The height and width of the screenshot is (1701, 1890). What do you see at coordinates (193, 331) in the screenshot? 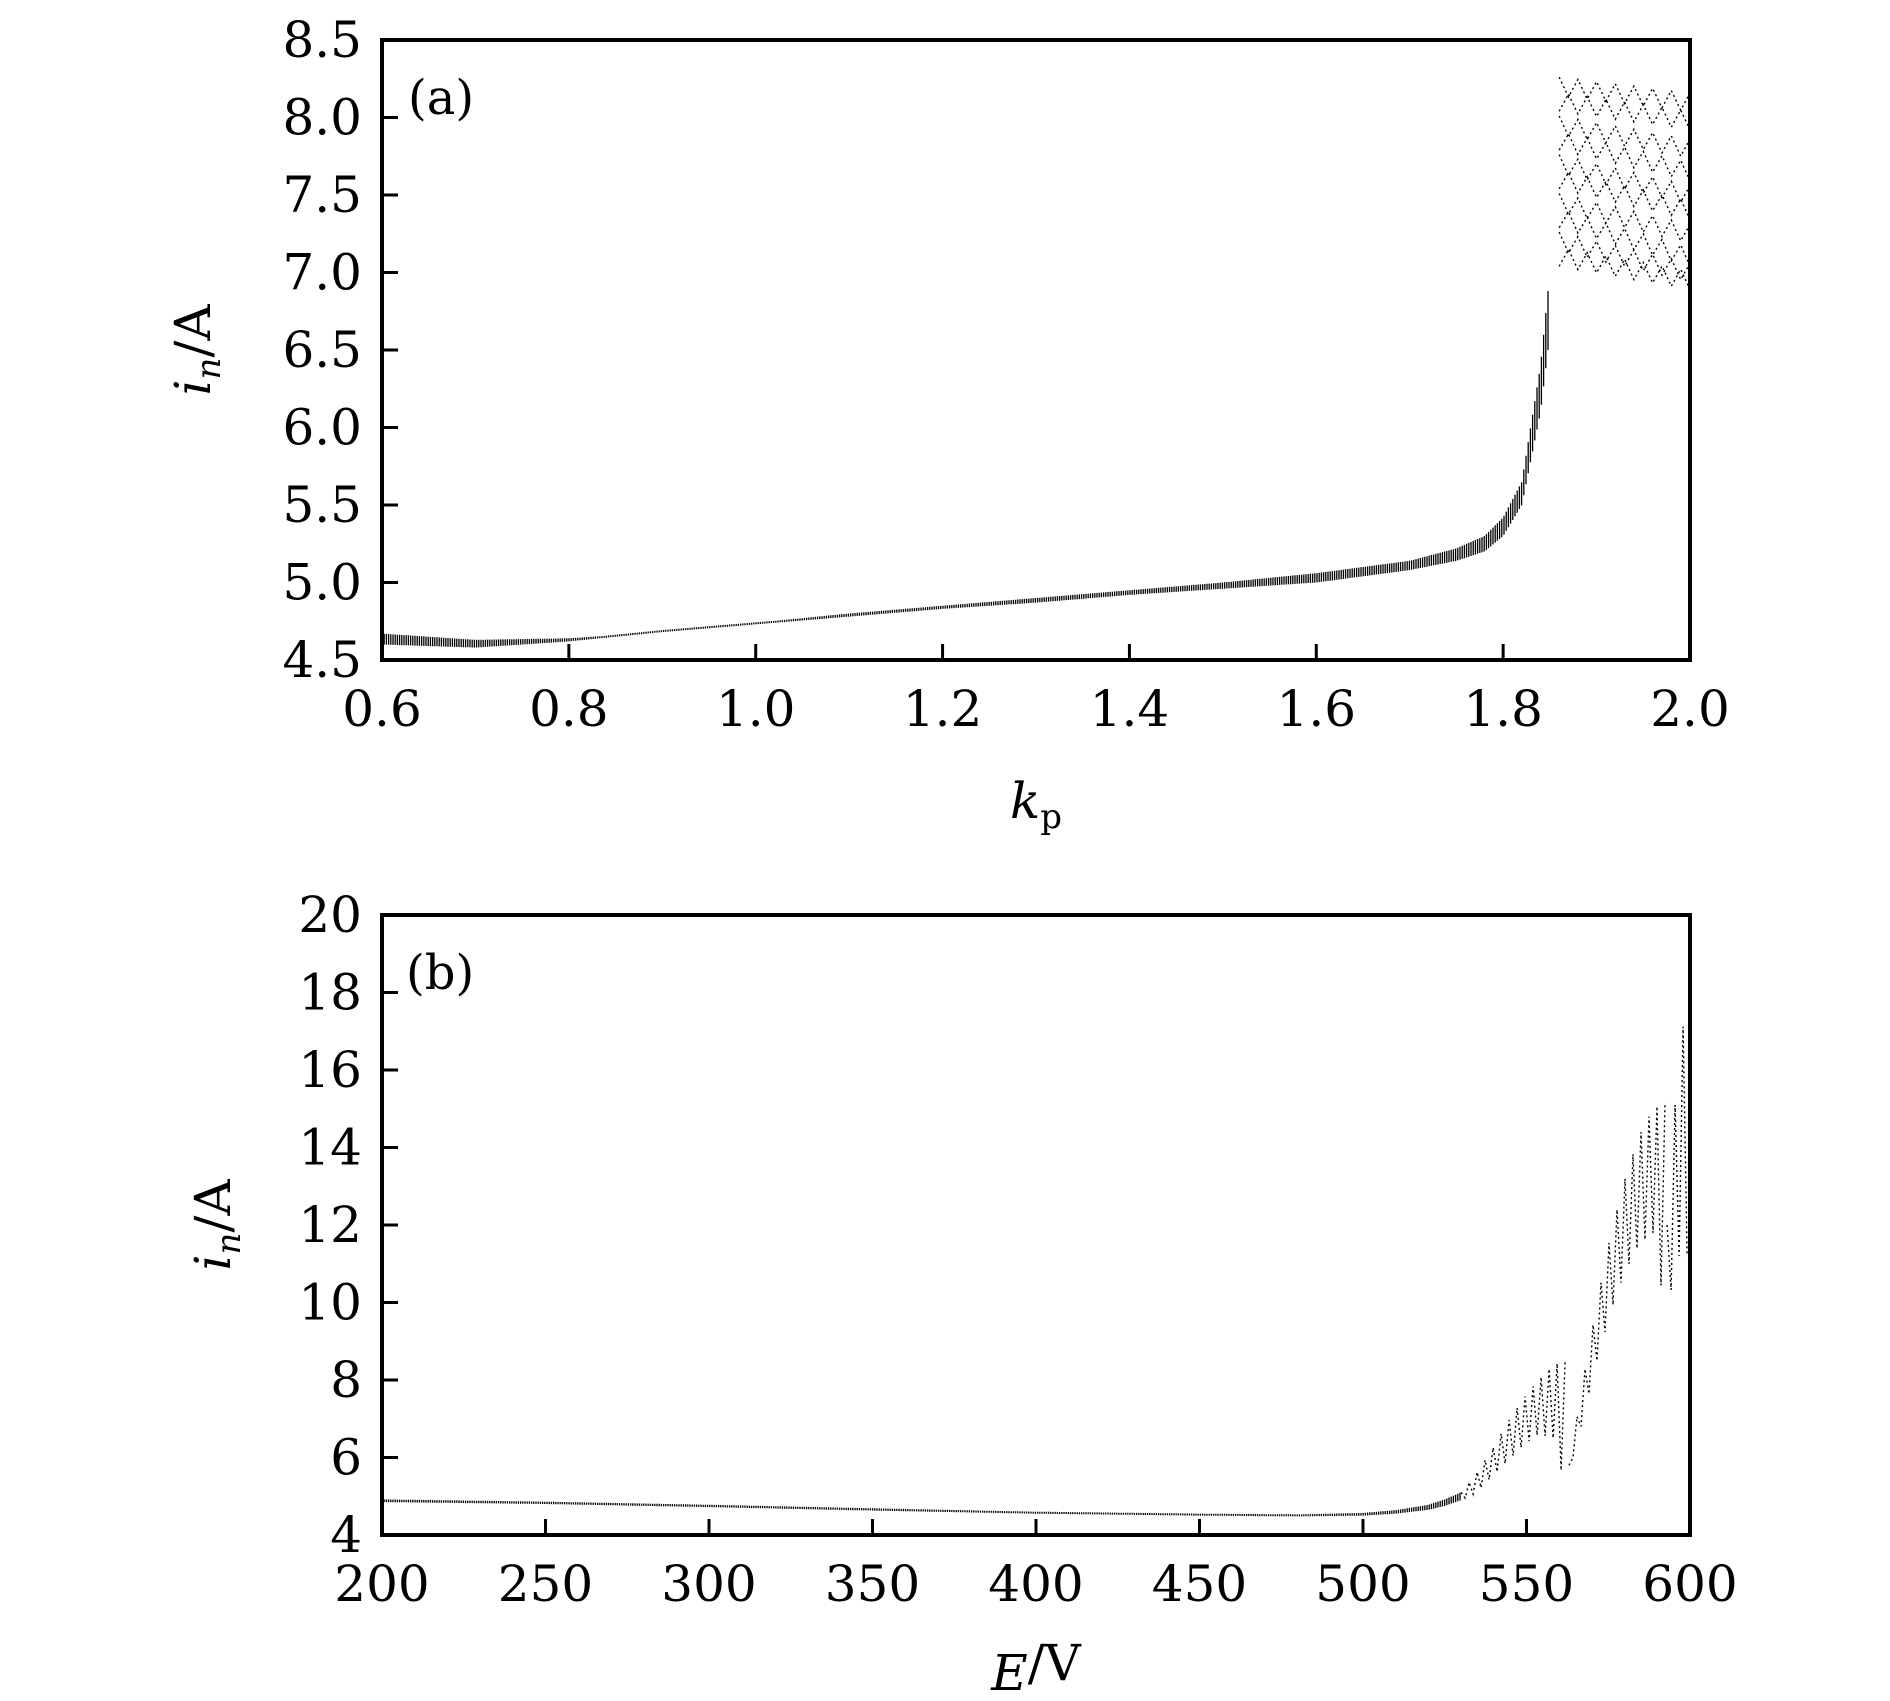
I see `panel-a-y-axis-unit: /A` at bounding box center [193, 331].